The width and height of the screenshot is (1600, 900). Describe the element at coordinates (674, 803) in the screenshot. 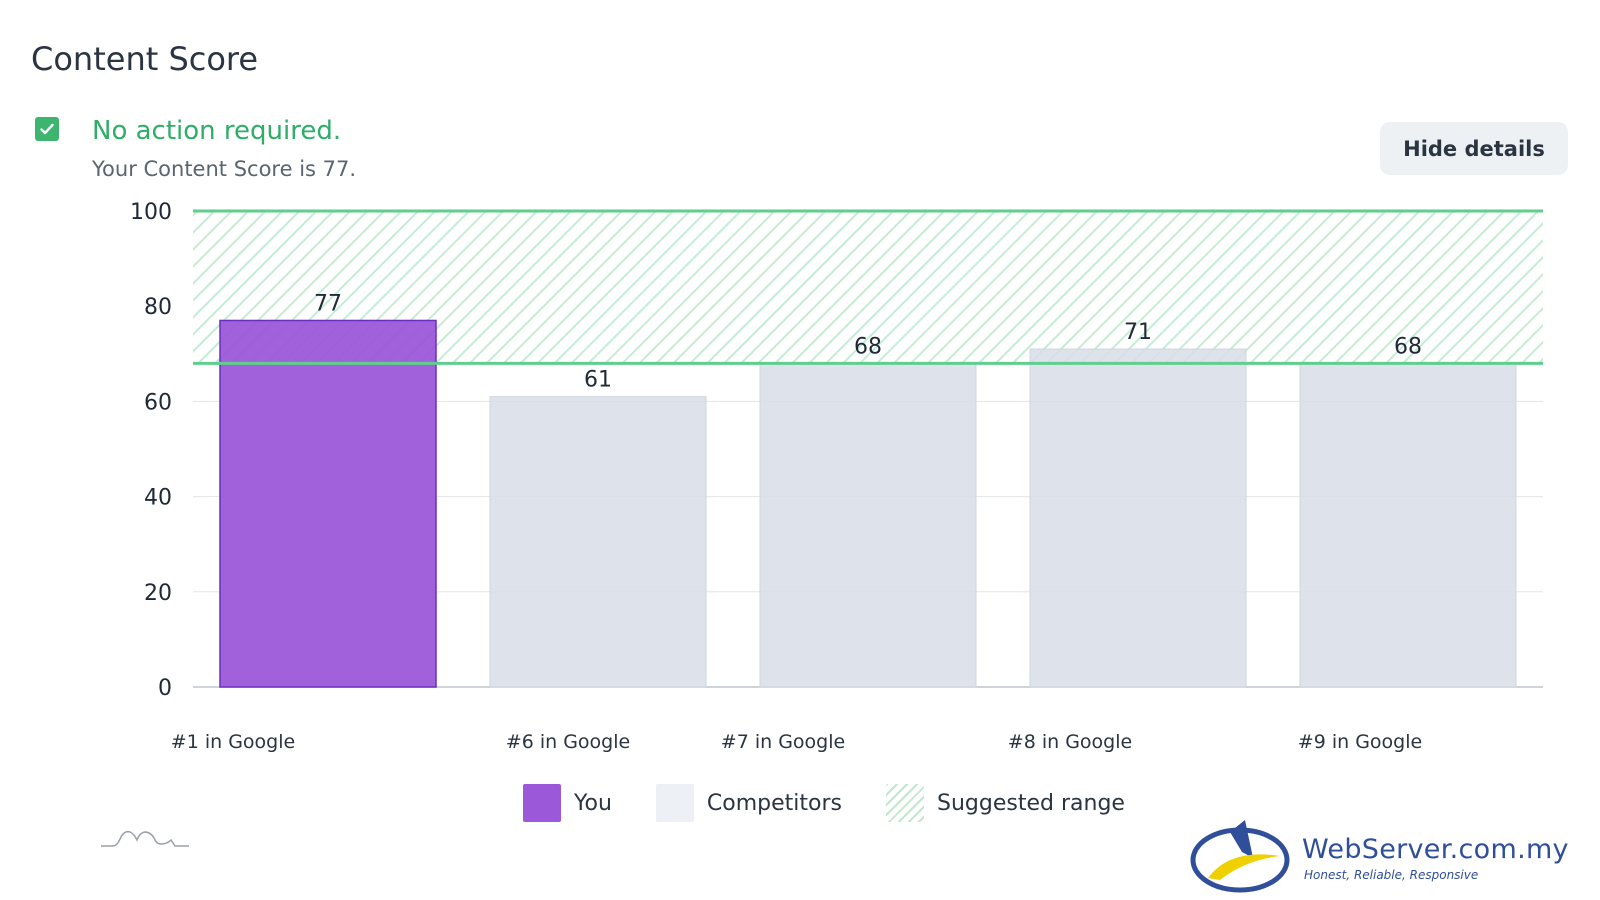

I see `legend-swatch-competitors` at that location.